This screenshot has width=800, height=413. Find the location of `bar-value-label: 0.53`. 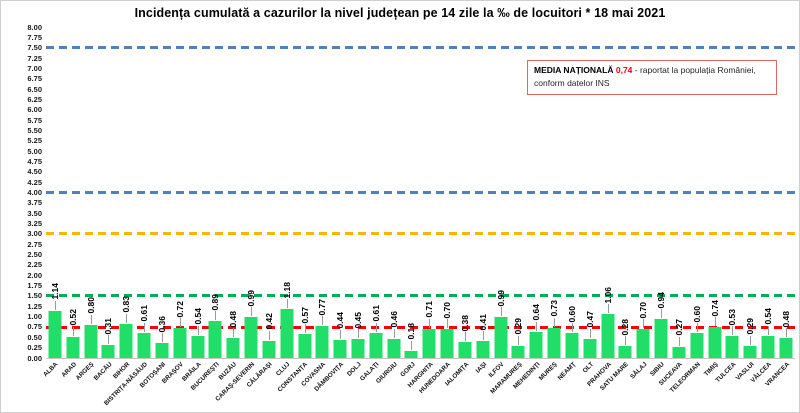

bar-value-label: 0.53 is located at coordinates (732, 317).